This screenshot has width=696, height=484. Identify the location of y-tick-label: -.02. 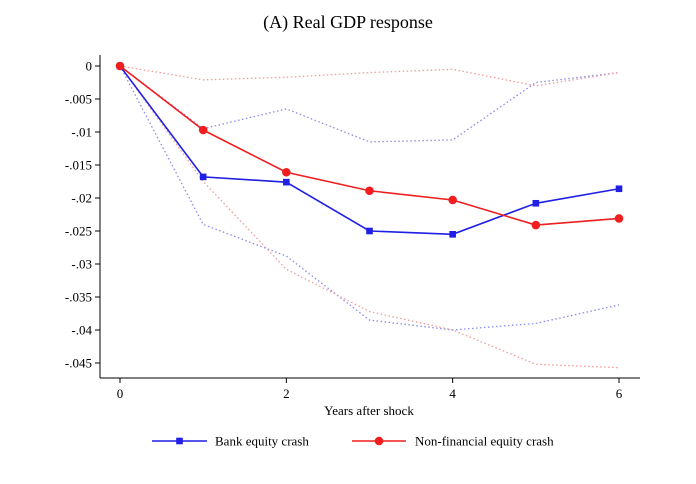
(81, 198).